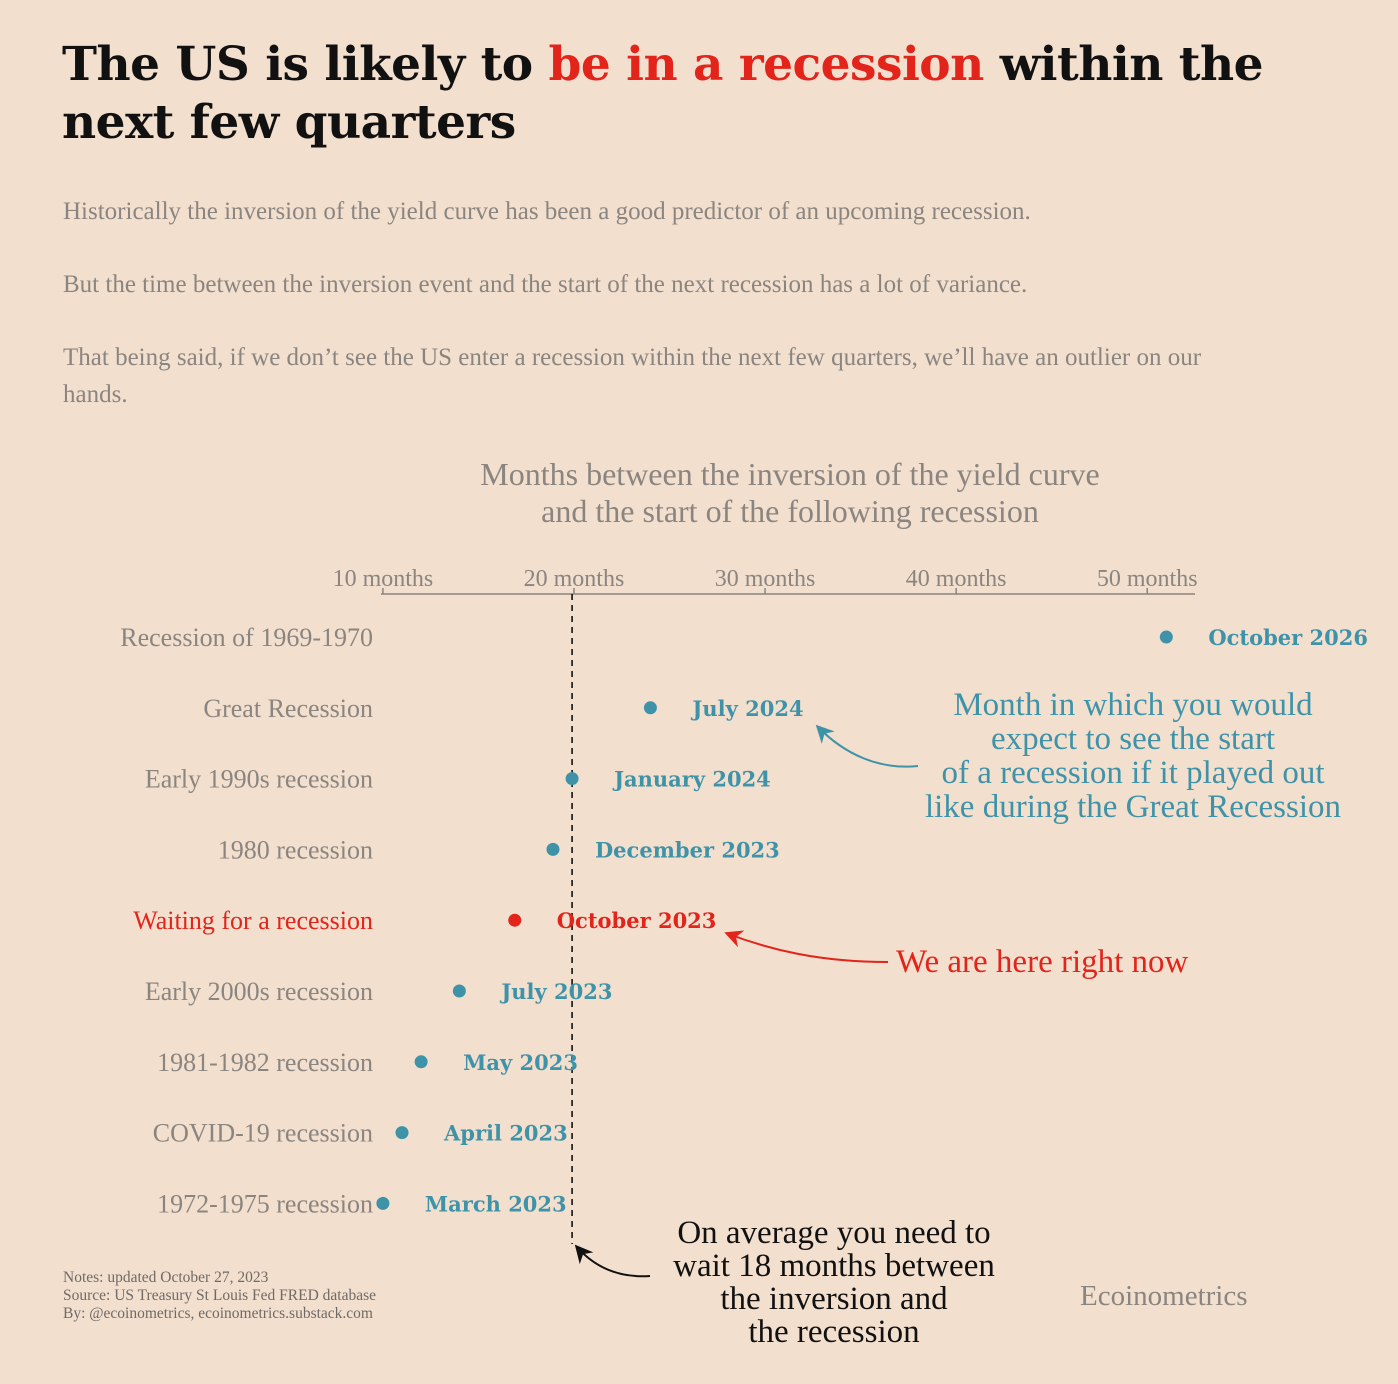  I want to click on x-tick-label: 20 months, so click(574, 579).